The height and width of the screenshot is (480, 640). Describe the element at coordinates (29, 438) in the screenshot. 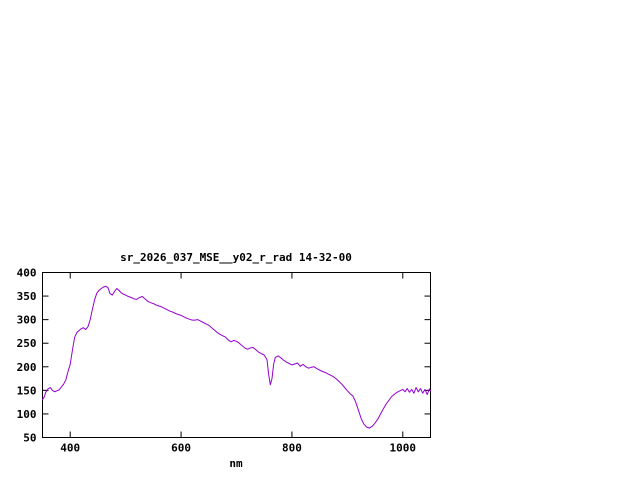

I see `y-tick-label: 50` at that location.